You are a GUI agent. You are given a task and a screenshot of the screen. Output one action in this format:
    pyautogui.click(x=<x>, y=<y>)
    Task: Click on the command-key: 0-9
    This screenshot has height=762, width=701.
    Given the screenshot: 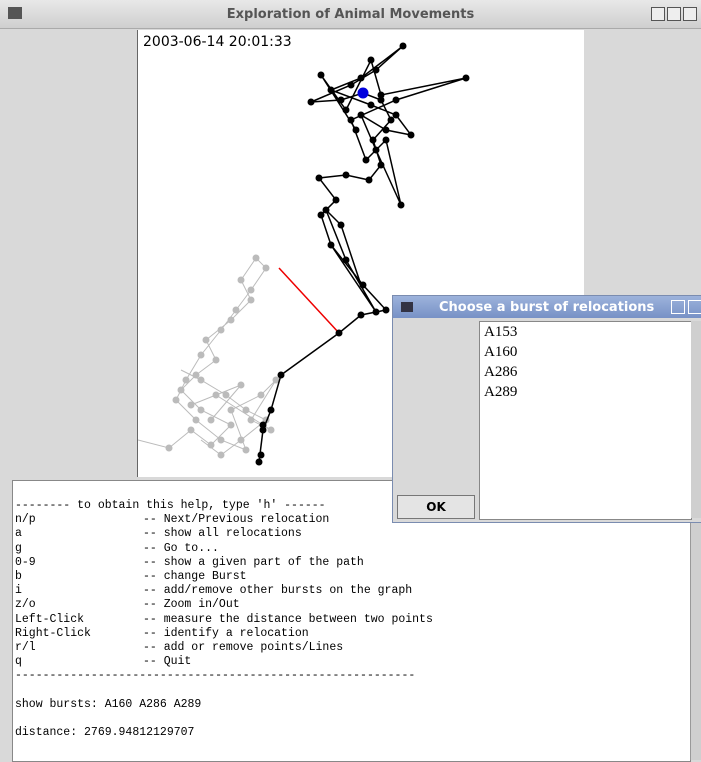 What is the action you would take?
    pyautogui.click(x=25, y=562)
    